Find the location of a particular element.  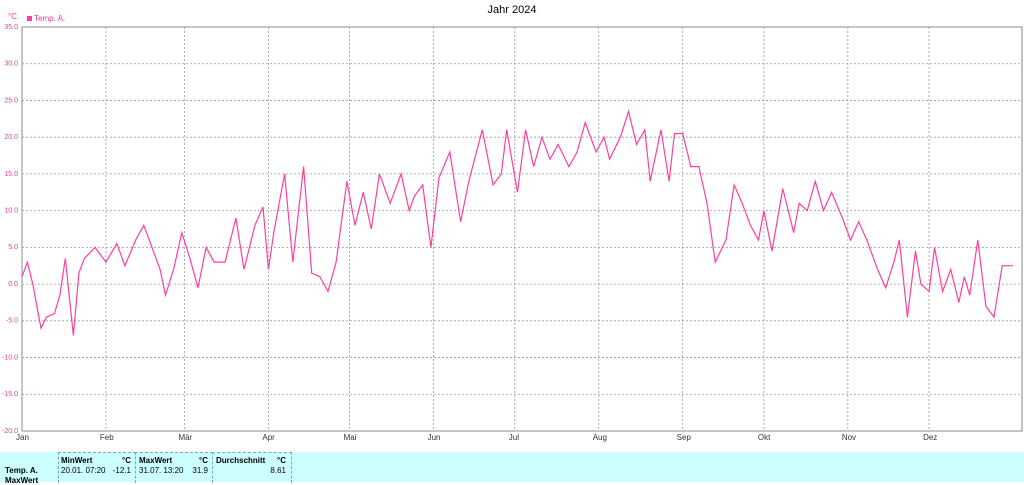

cell-text: 31.9 is located at coordinates (200, 470).